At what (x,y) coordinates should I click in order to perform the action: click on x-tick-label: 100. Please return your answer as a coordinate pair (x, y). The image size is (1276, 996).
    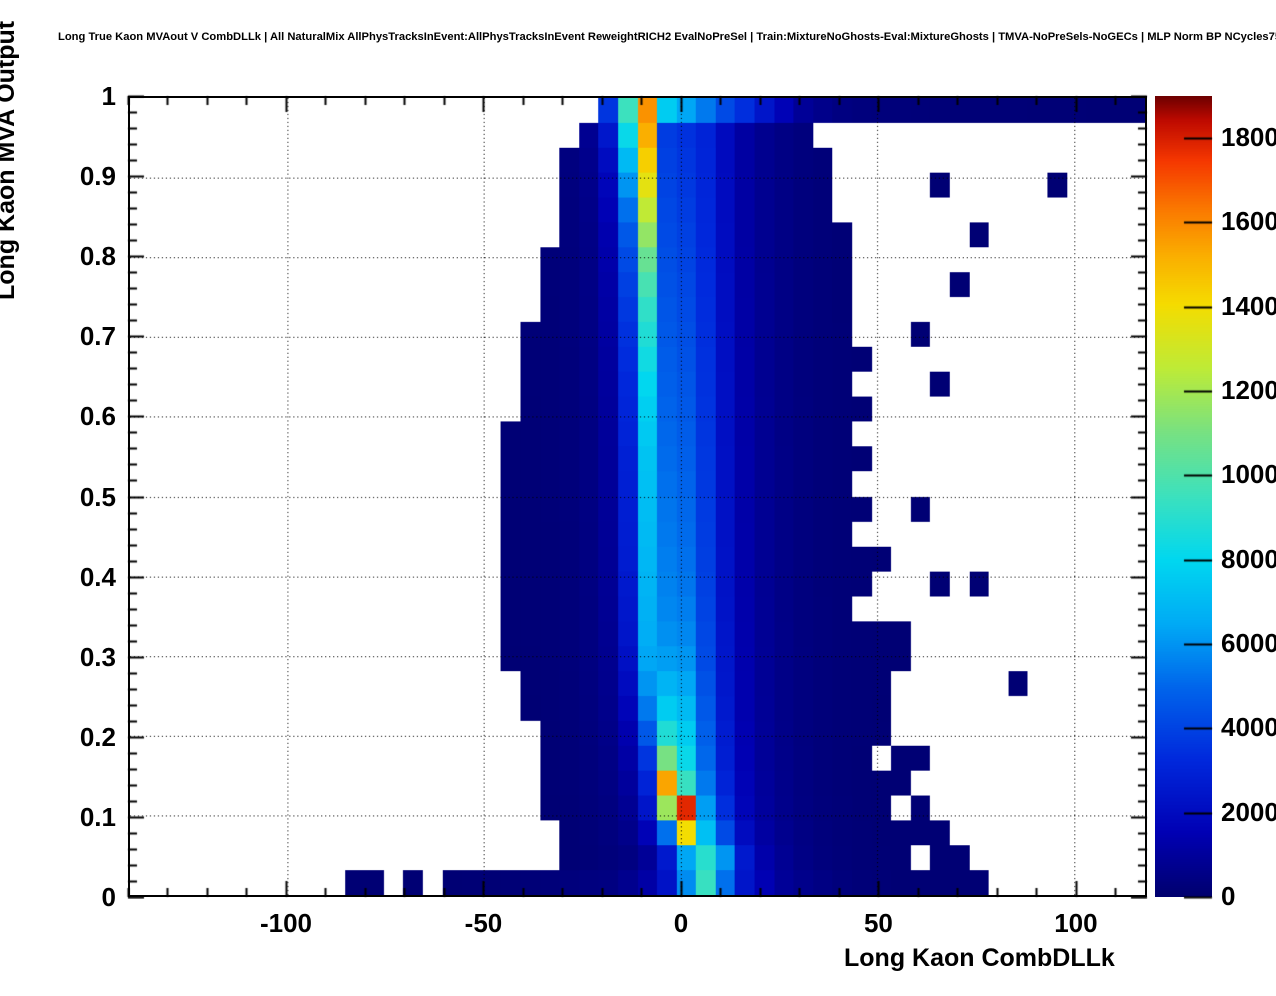
    Looking at the image, I should click on (1076, 923).